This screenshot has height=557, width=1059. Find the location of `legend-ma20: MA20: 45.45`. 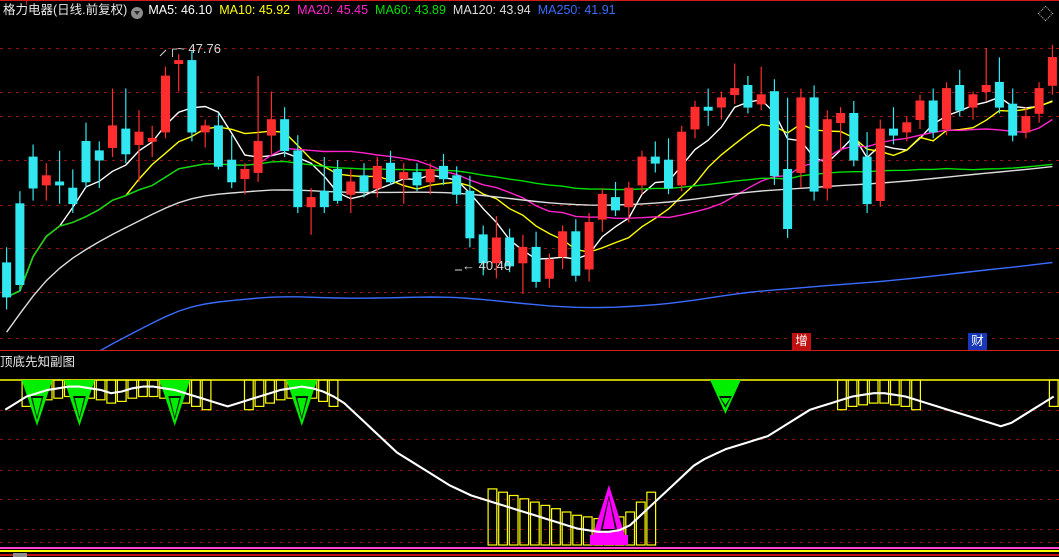

legend-ma20: MA20: 45.45 is located at coordinates (333, 10).